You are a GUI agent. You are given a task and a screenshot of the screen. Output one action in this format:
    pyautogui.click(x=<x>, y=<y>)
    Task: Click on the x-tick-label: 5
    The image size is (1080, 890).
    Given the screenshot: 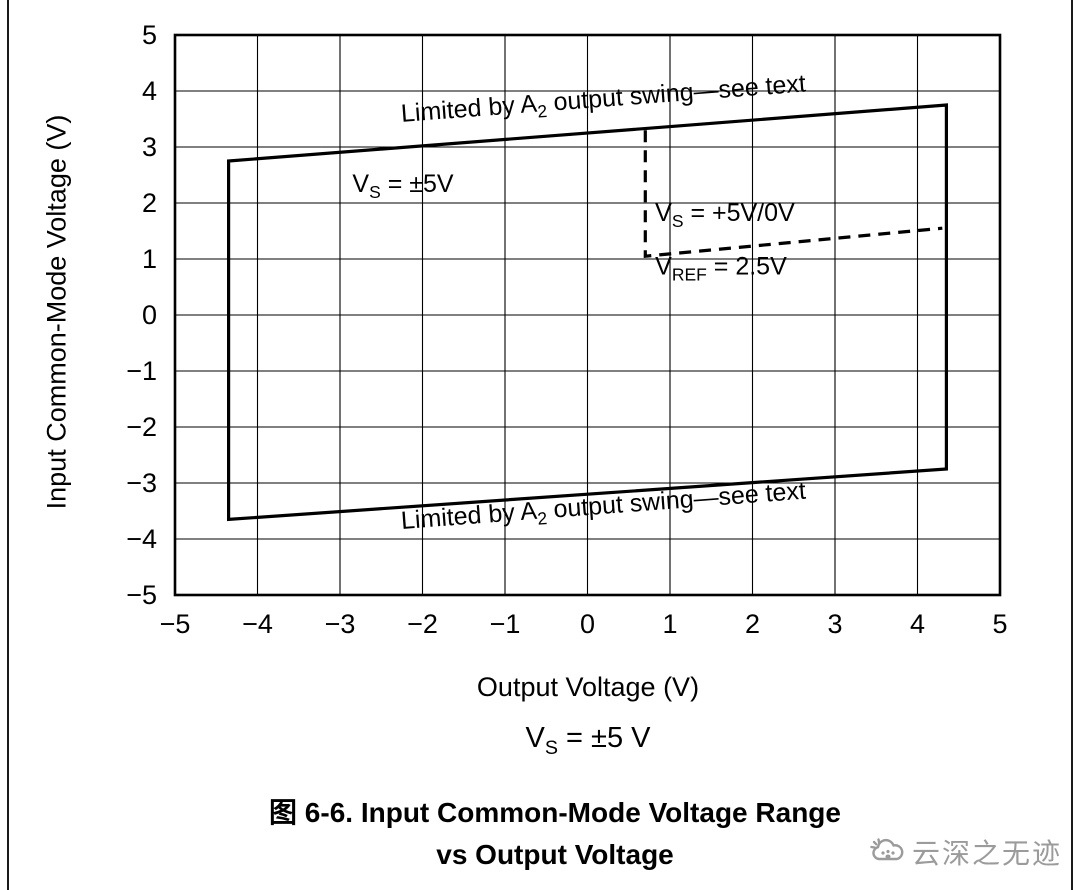 What is the action you would take?
    pyautogui.click(x=999, y=624)
    